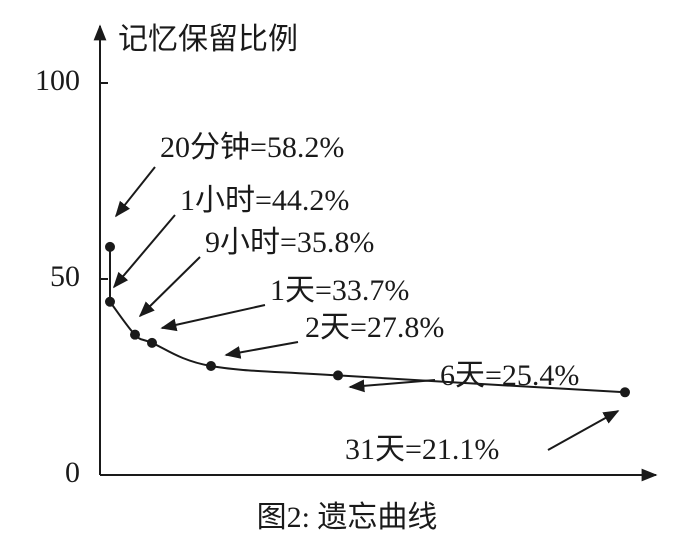  I want to click on y-tick-label: 0, so click(72, 472).